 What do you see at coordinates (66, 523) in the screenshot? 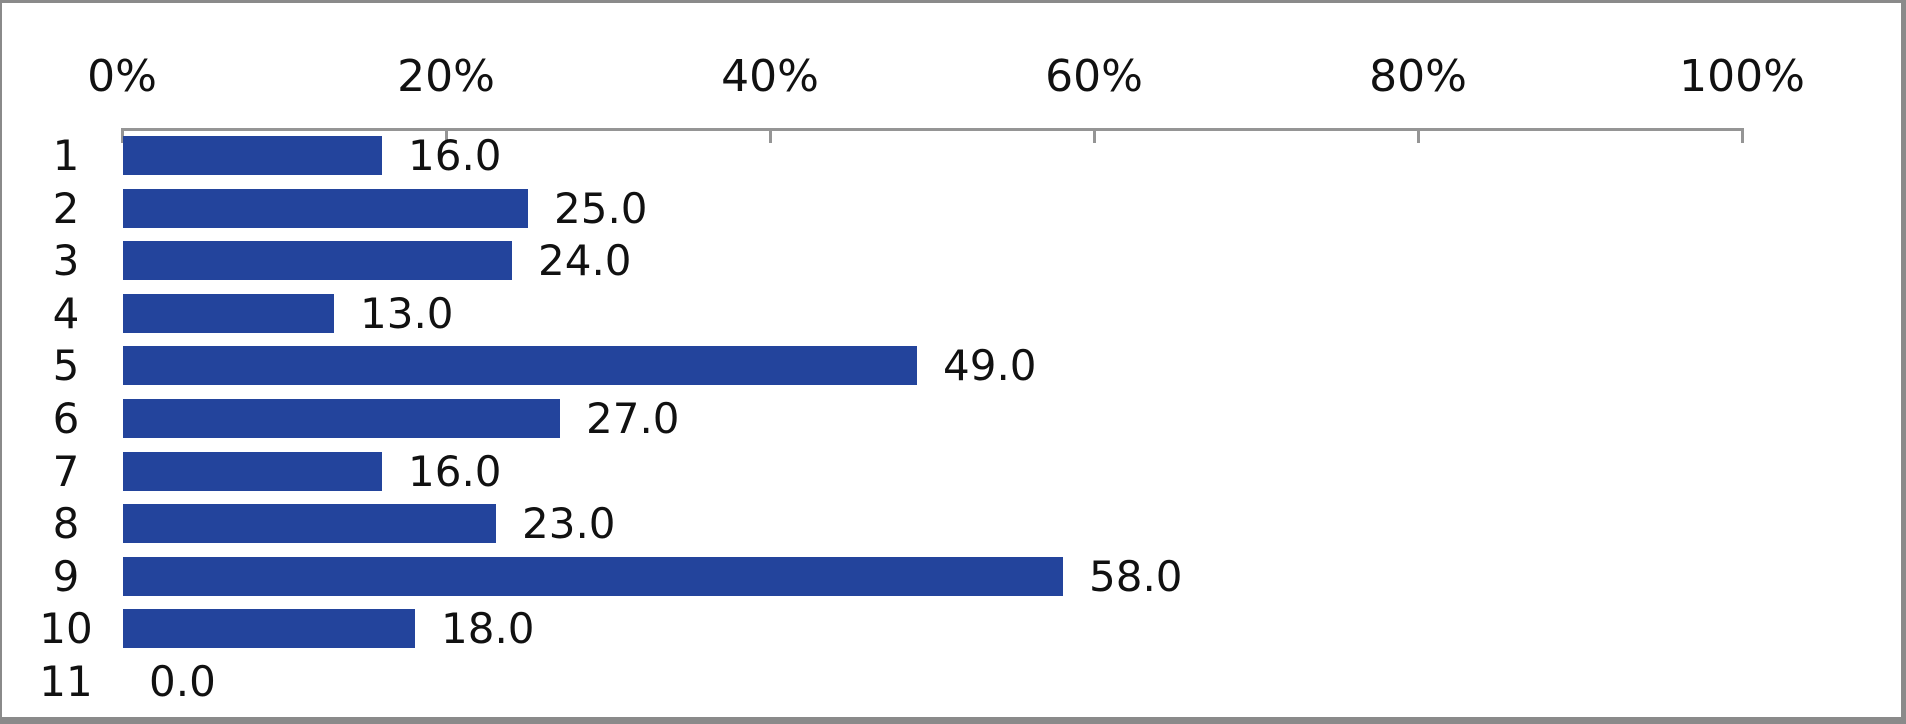
I see `category-label: 8` at bounding box center [66, 523].